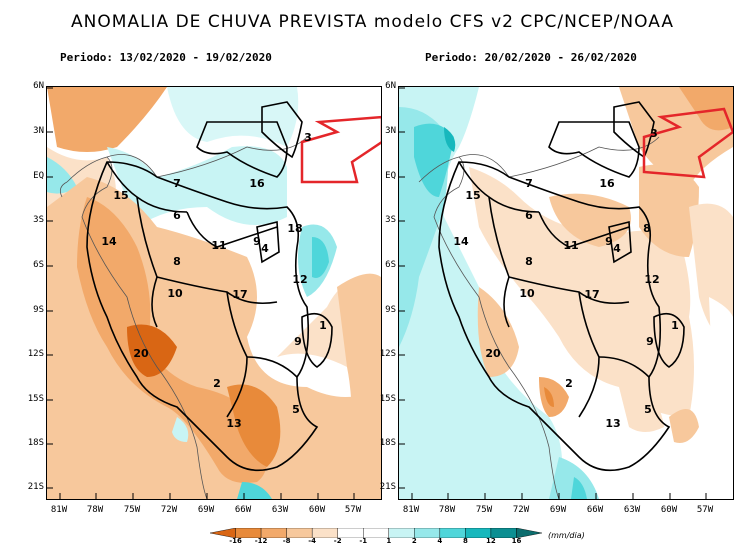 The height and width of the screenshot is (550, 745). What do you see at coordinates (166, 57) in the screenshot?
I see `left-period-label: Periodo: 13/02/2020 - 19/02/2020` at bounding box center [166, 57].